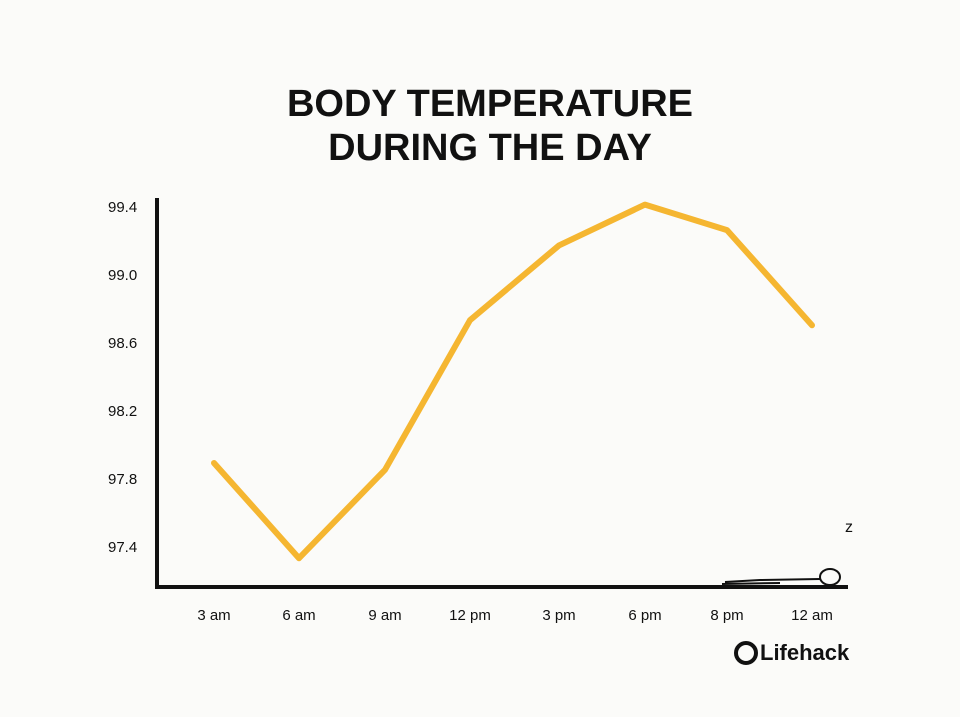 Image resolution: width=960 pixels, height=717 pixels. Describe the element at coordinates (470, 615) in the screenshot. I see `x-tick-label: 12 pm` at that location.